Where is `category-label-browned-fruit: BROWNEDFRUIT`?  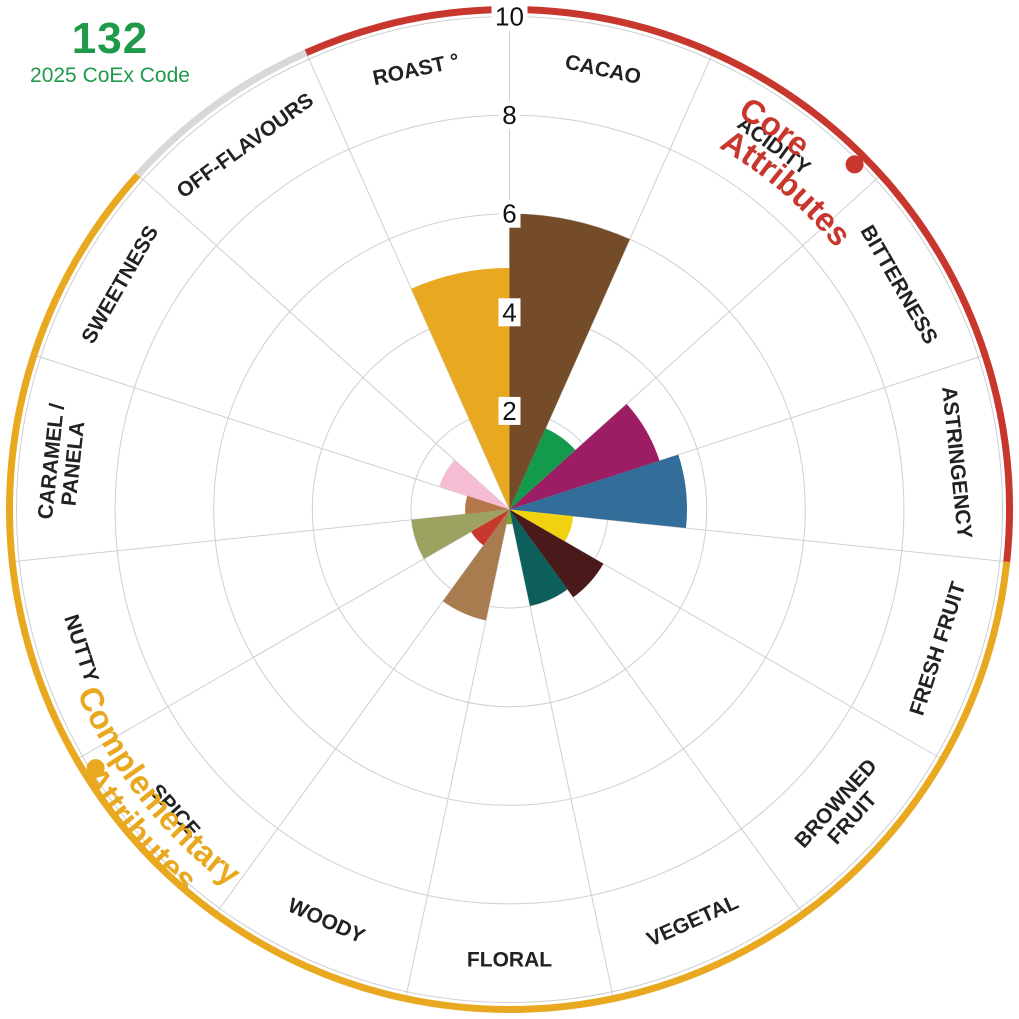 category-label-browned-fruit: BROWNEDFRUIT is located at coordinates (844, 811).